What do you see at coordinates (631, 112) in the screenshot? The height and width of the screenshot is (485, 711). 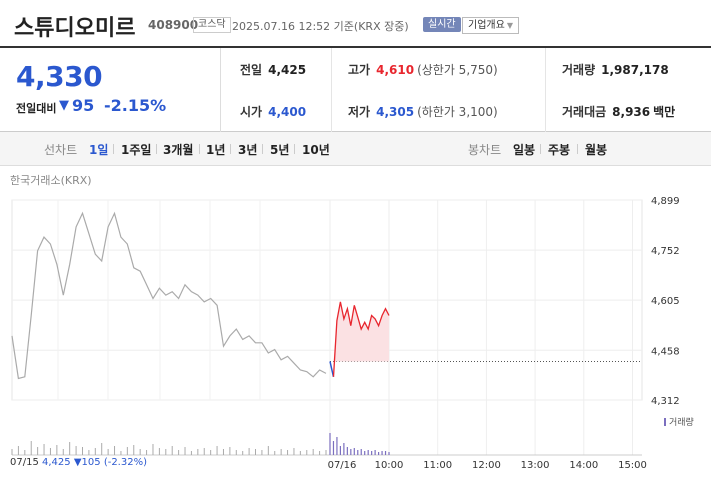 I see `amount-value: 8,936` at bounding box center [631, 112].